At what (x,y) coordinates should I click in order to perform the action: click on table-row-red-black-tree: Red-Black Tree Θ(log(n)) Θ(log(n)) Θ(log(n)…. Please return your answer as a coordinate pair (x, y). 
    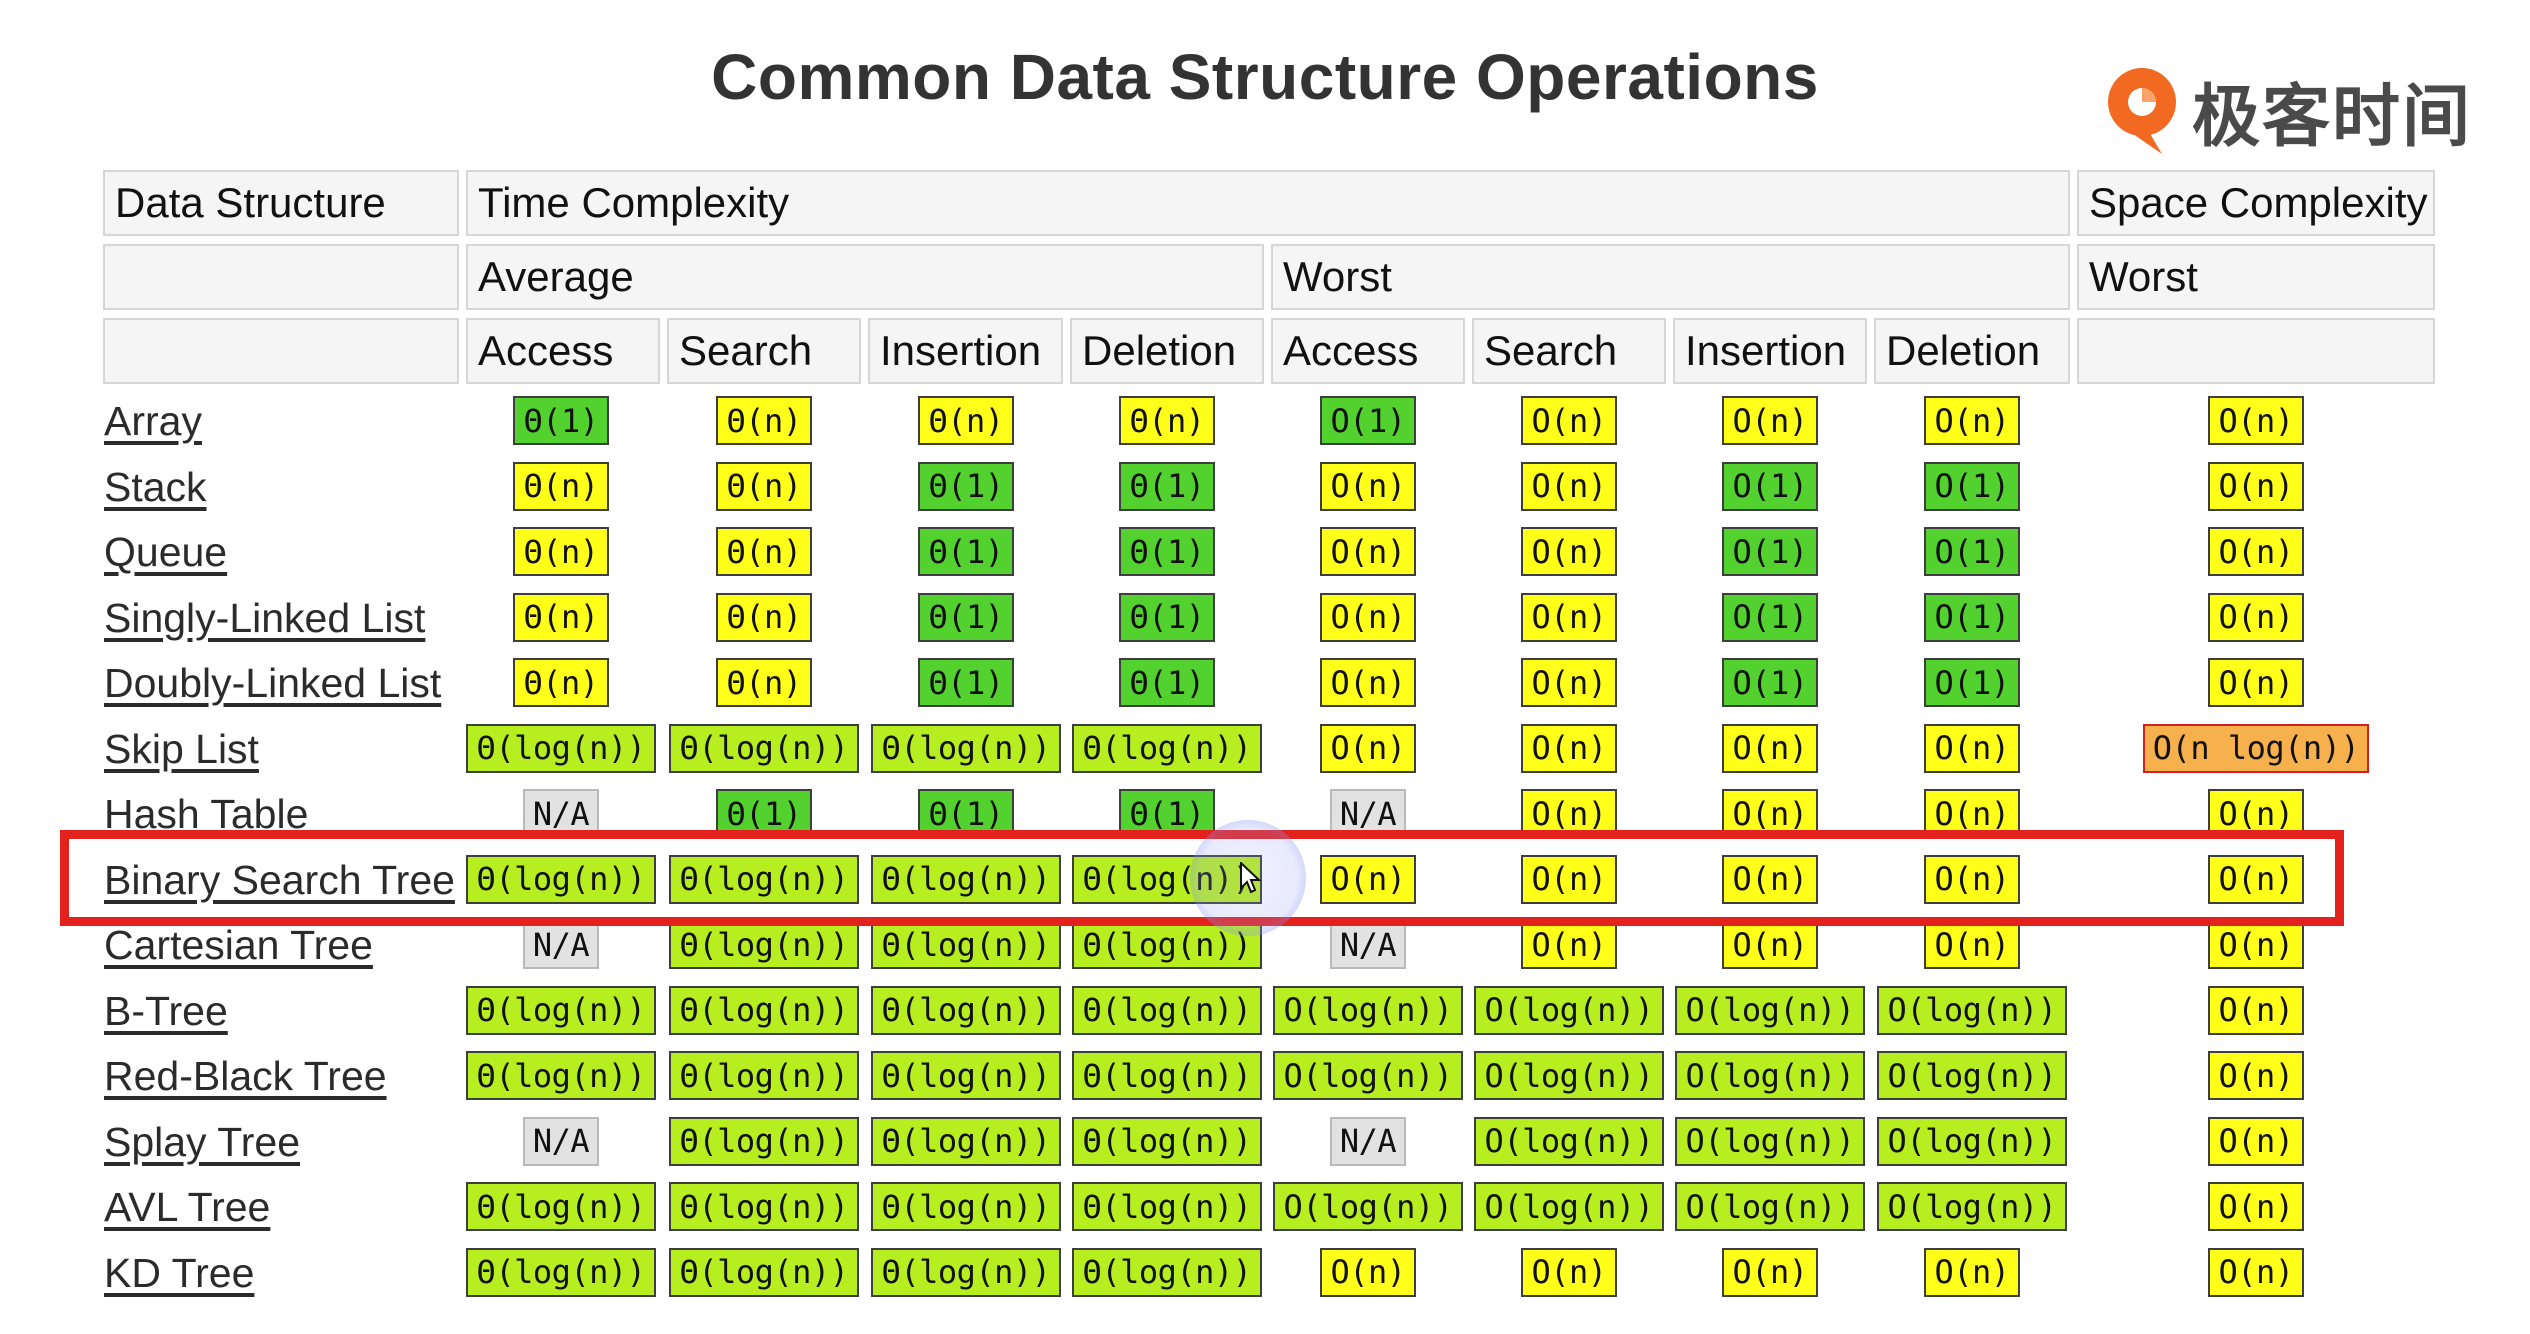
    Looking at the image, I should click on (1265, 1076).